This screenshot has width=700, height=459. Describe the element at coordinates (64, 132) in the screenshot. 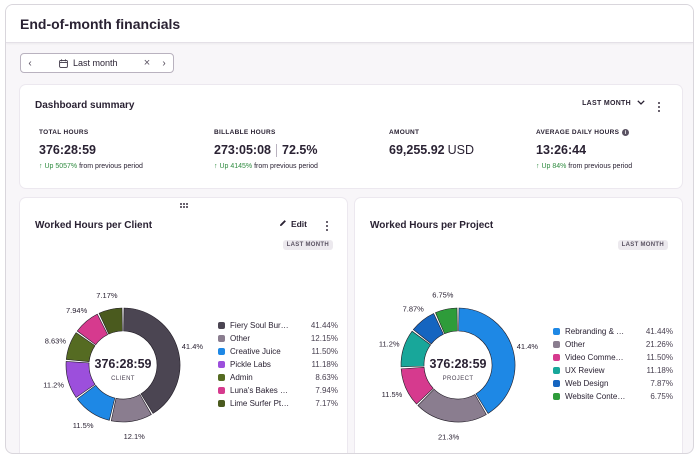

I see `metric-label: TOTAL HOURS` at that location.